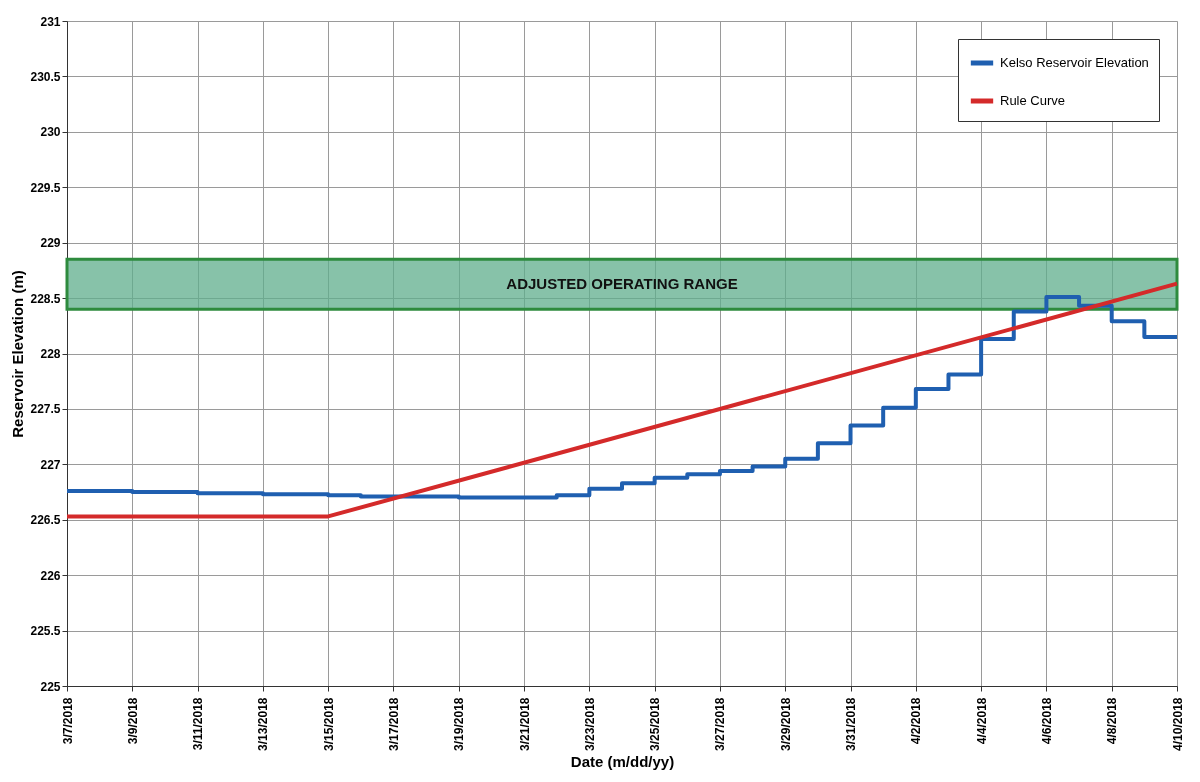  I want to click on y-tick-label: 227, so click(50, 464).